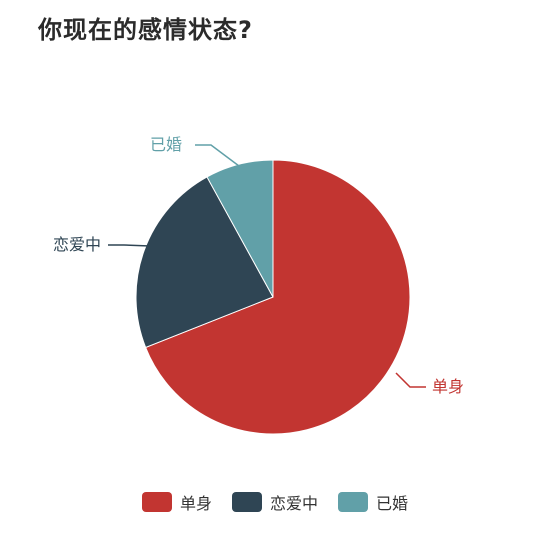  Describe the element at coordinates (448, 386) in the screenshot. I see `slice-label-single: 单身` at that location.